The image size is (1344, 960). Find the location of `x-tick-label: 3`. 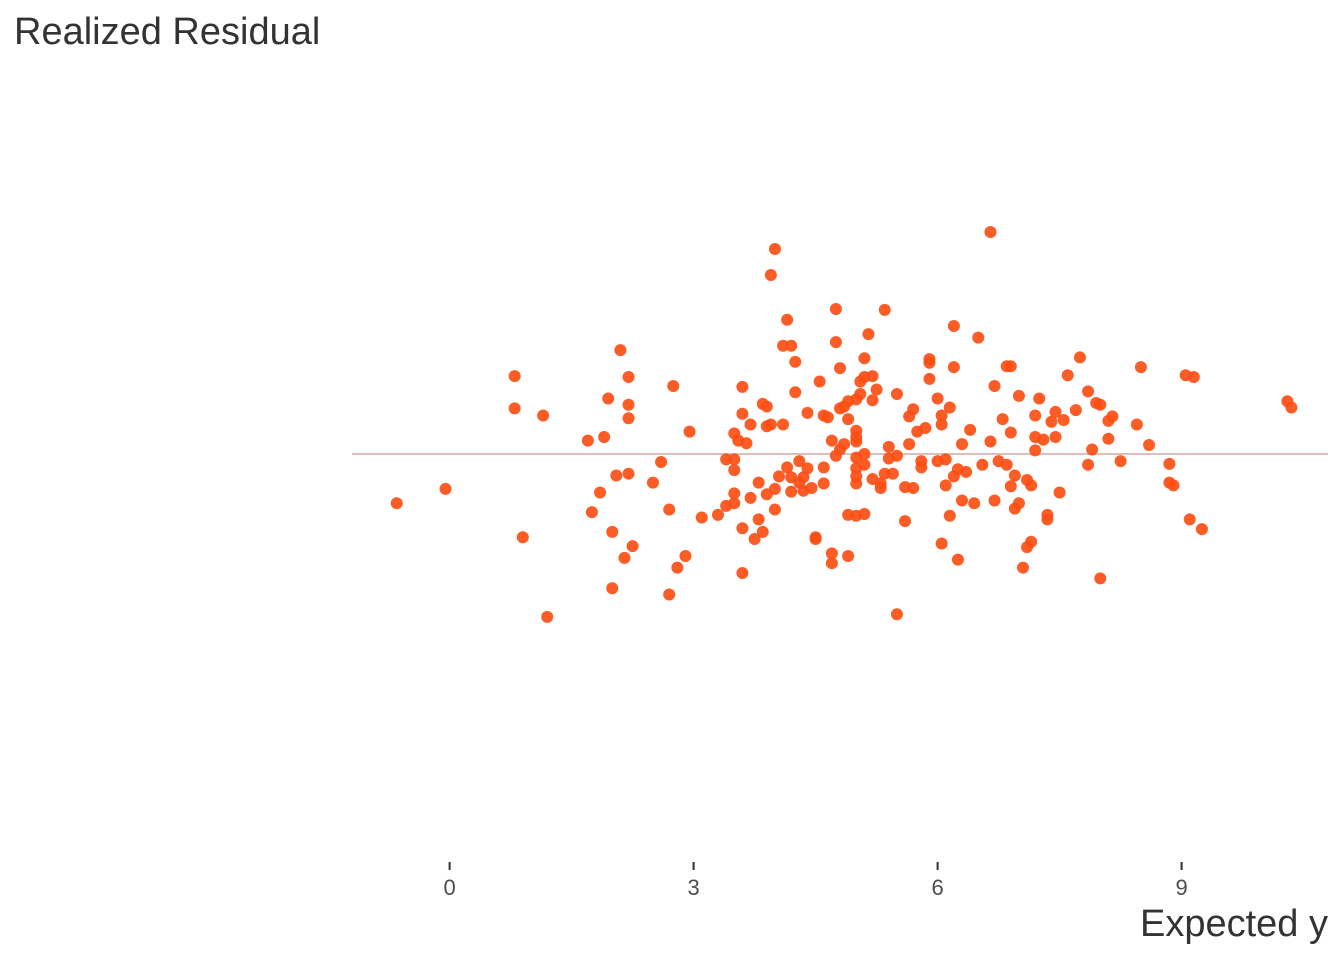

x-tick-label: 3 is located at coordinates (693, 887).